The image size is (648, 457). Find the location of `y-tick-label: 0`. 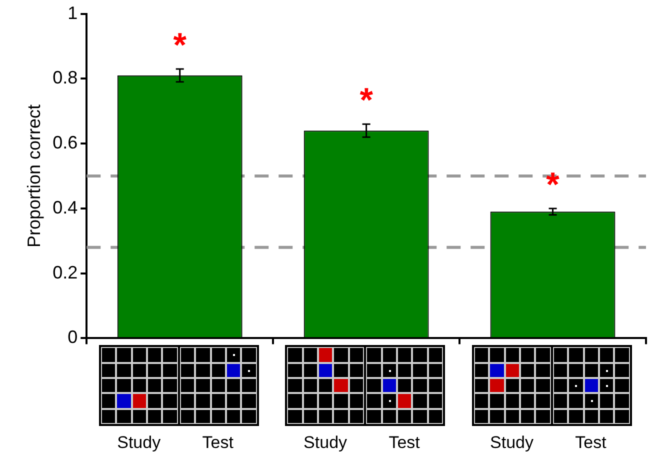

y-tick-label: 0 is located at coordinates (73, 337).